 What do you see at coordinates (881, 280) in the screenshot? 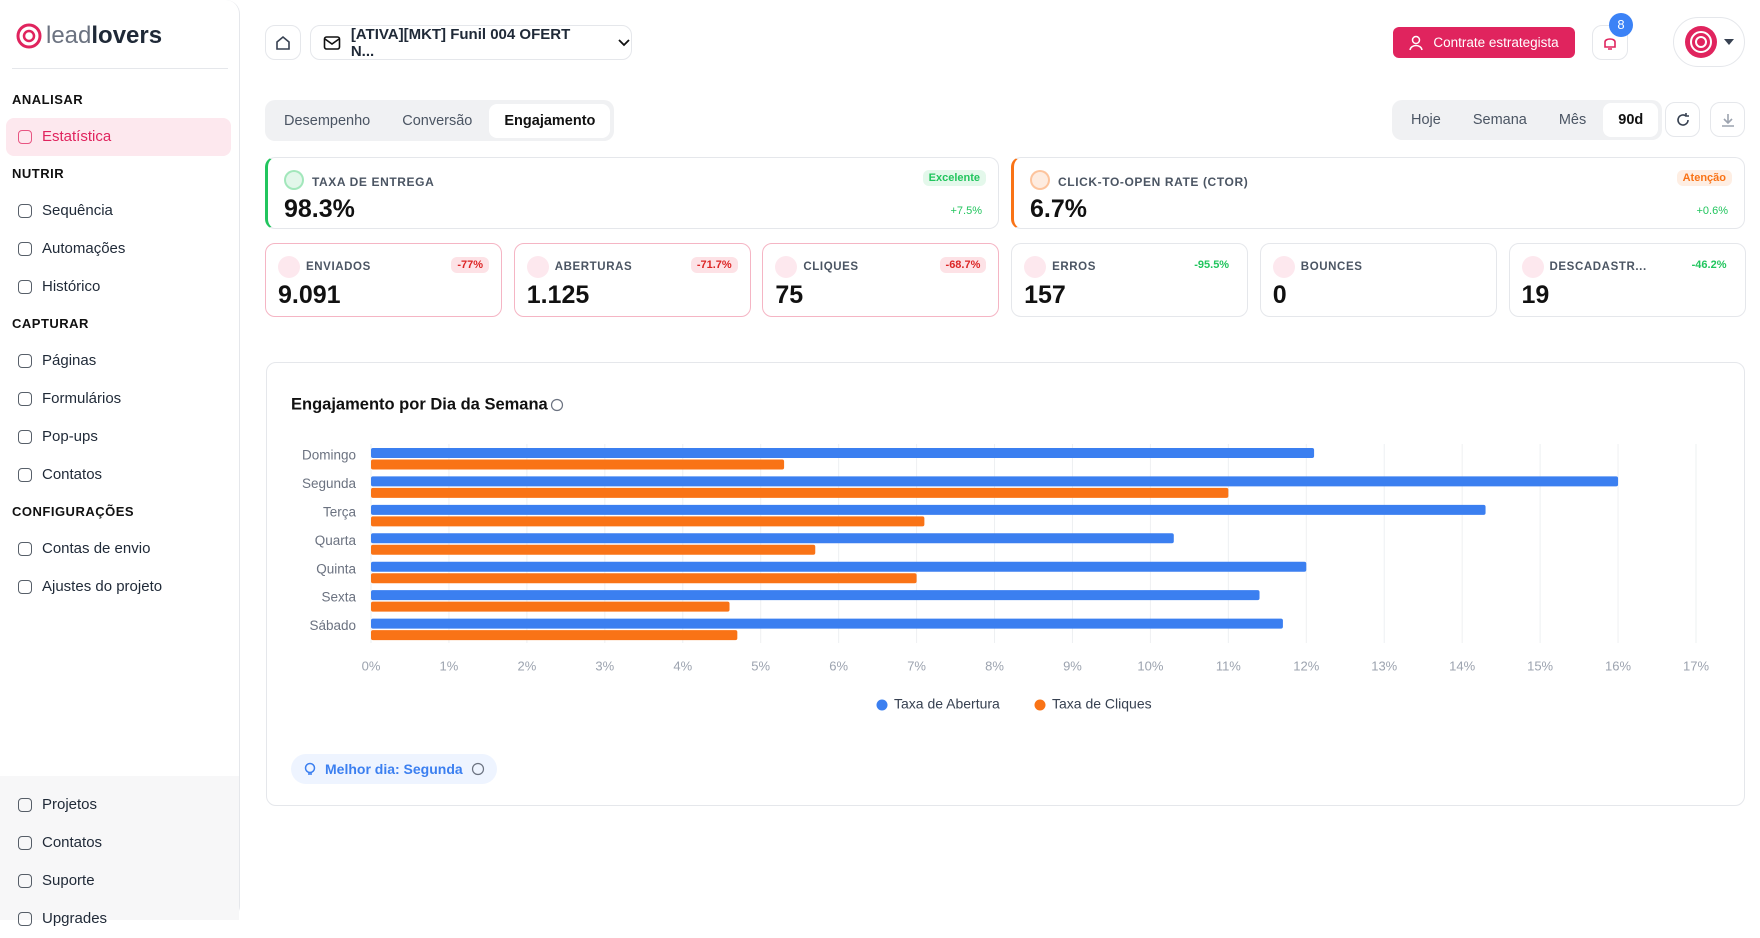
I see `metric-card: CLIQUES 75 -68.7%` at bounding box center [881, 280].